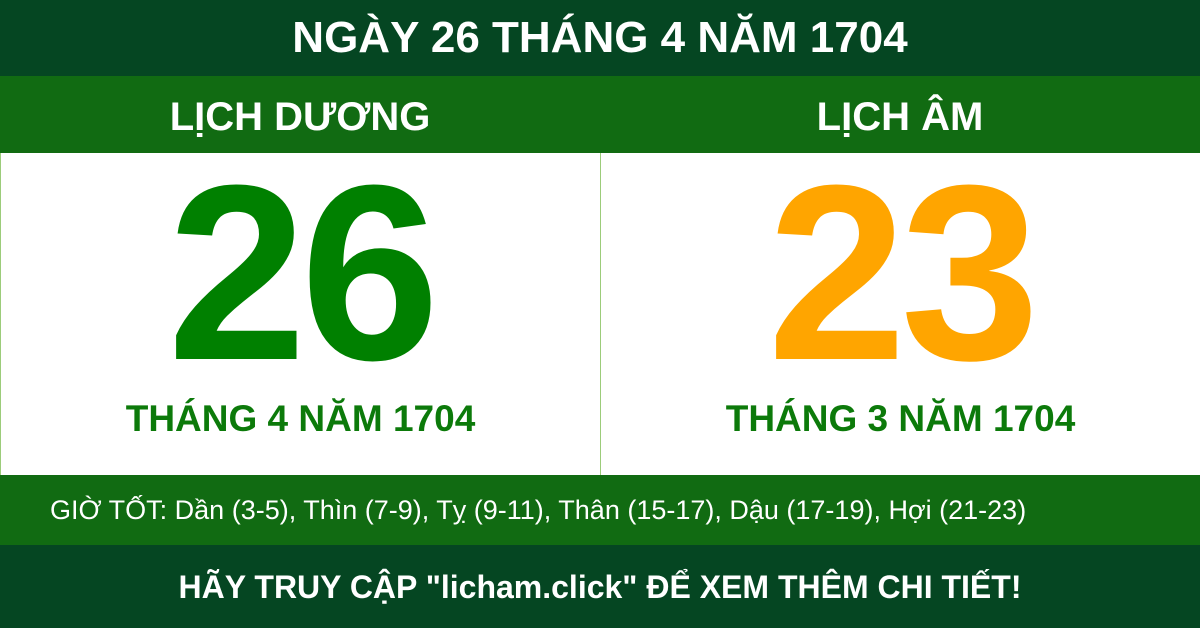 Image resolution: width=1200 pixels, height=629 pixels. Describe the element at coordinates (600, 38) in the screenshot. I see `page-title: NGÀY 26 THÁNG 4 NĂM 1704` at that location.